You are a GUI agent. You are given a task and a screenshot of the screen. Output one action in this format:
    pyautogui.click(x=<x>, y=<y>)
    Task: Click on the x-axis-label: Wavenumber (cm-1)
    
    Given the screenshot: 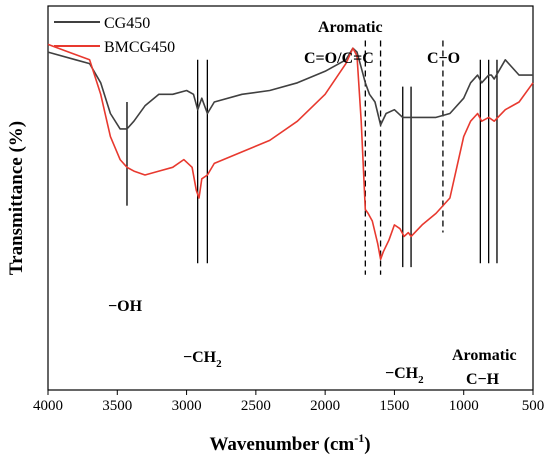 What is the action you would take?
    pyautogui.click(x=289, y=443)
    